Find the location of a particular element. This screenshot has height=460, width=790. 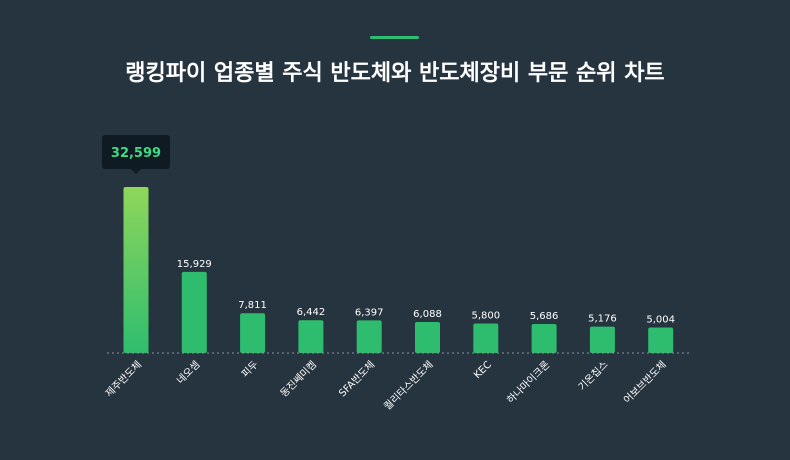

category-label: 제주반도체 is located at coordinates (123, 379).